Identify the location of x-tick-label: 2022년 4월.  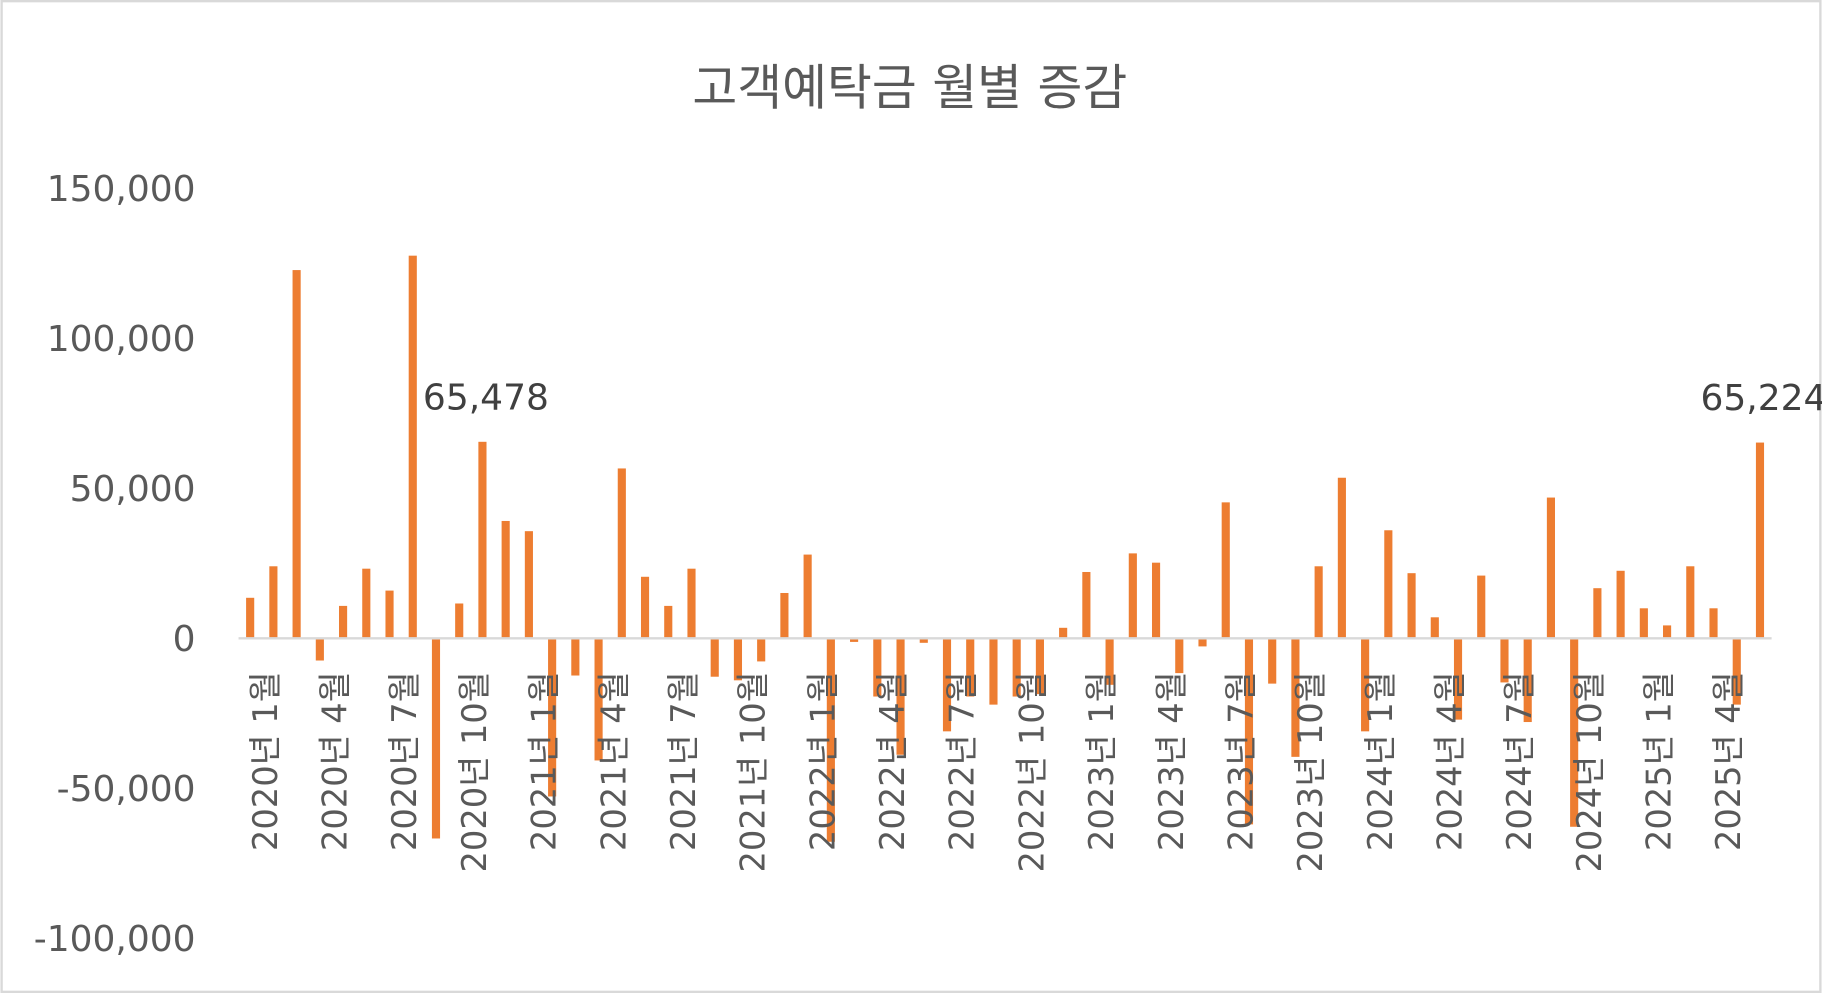
(892, 761).